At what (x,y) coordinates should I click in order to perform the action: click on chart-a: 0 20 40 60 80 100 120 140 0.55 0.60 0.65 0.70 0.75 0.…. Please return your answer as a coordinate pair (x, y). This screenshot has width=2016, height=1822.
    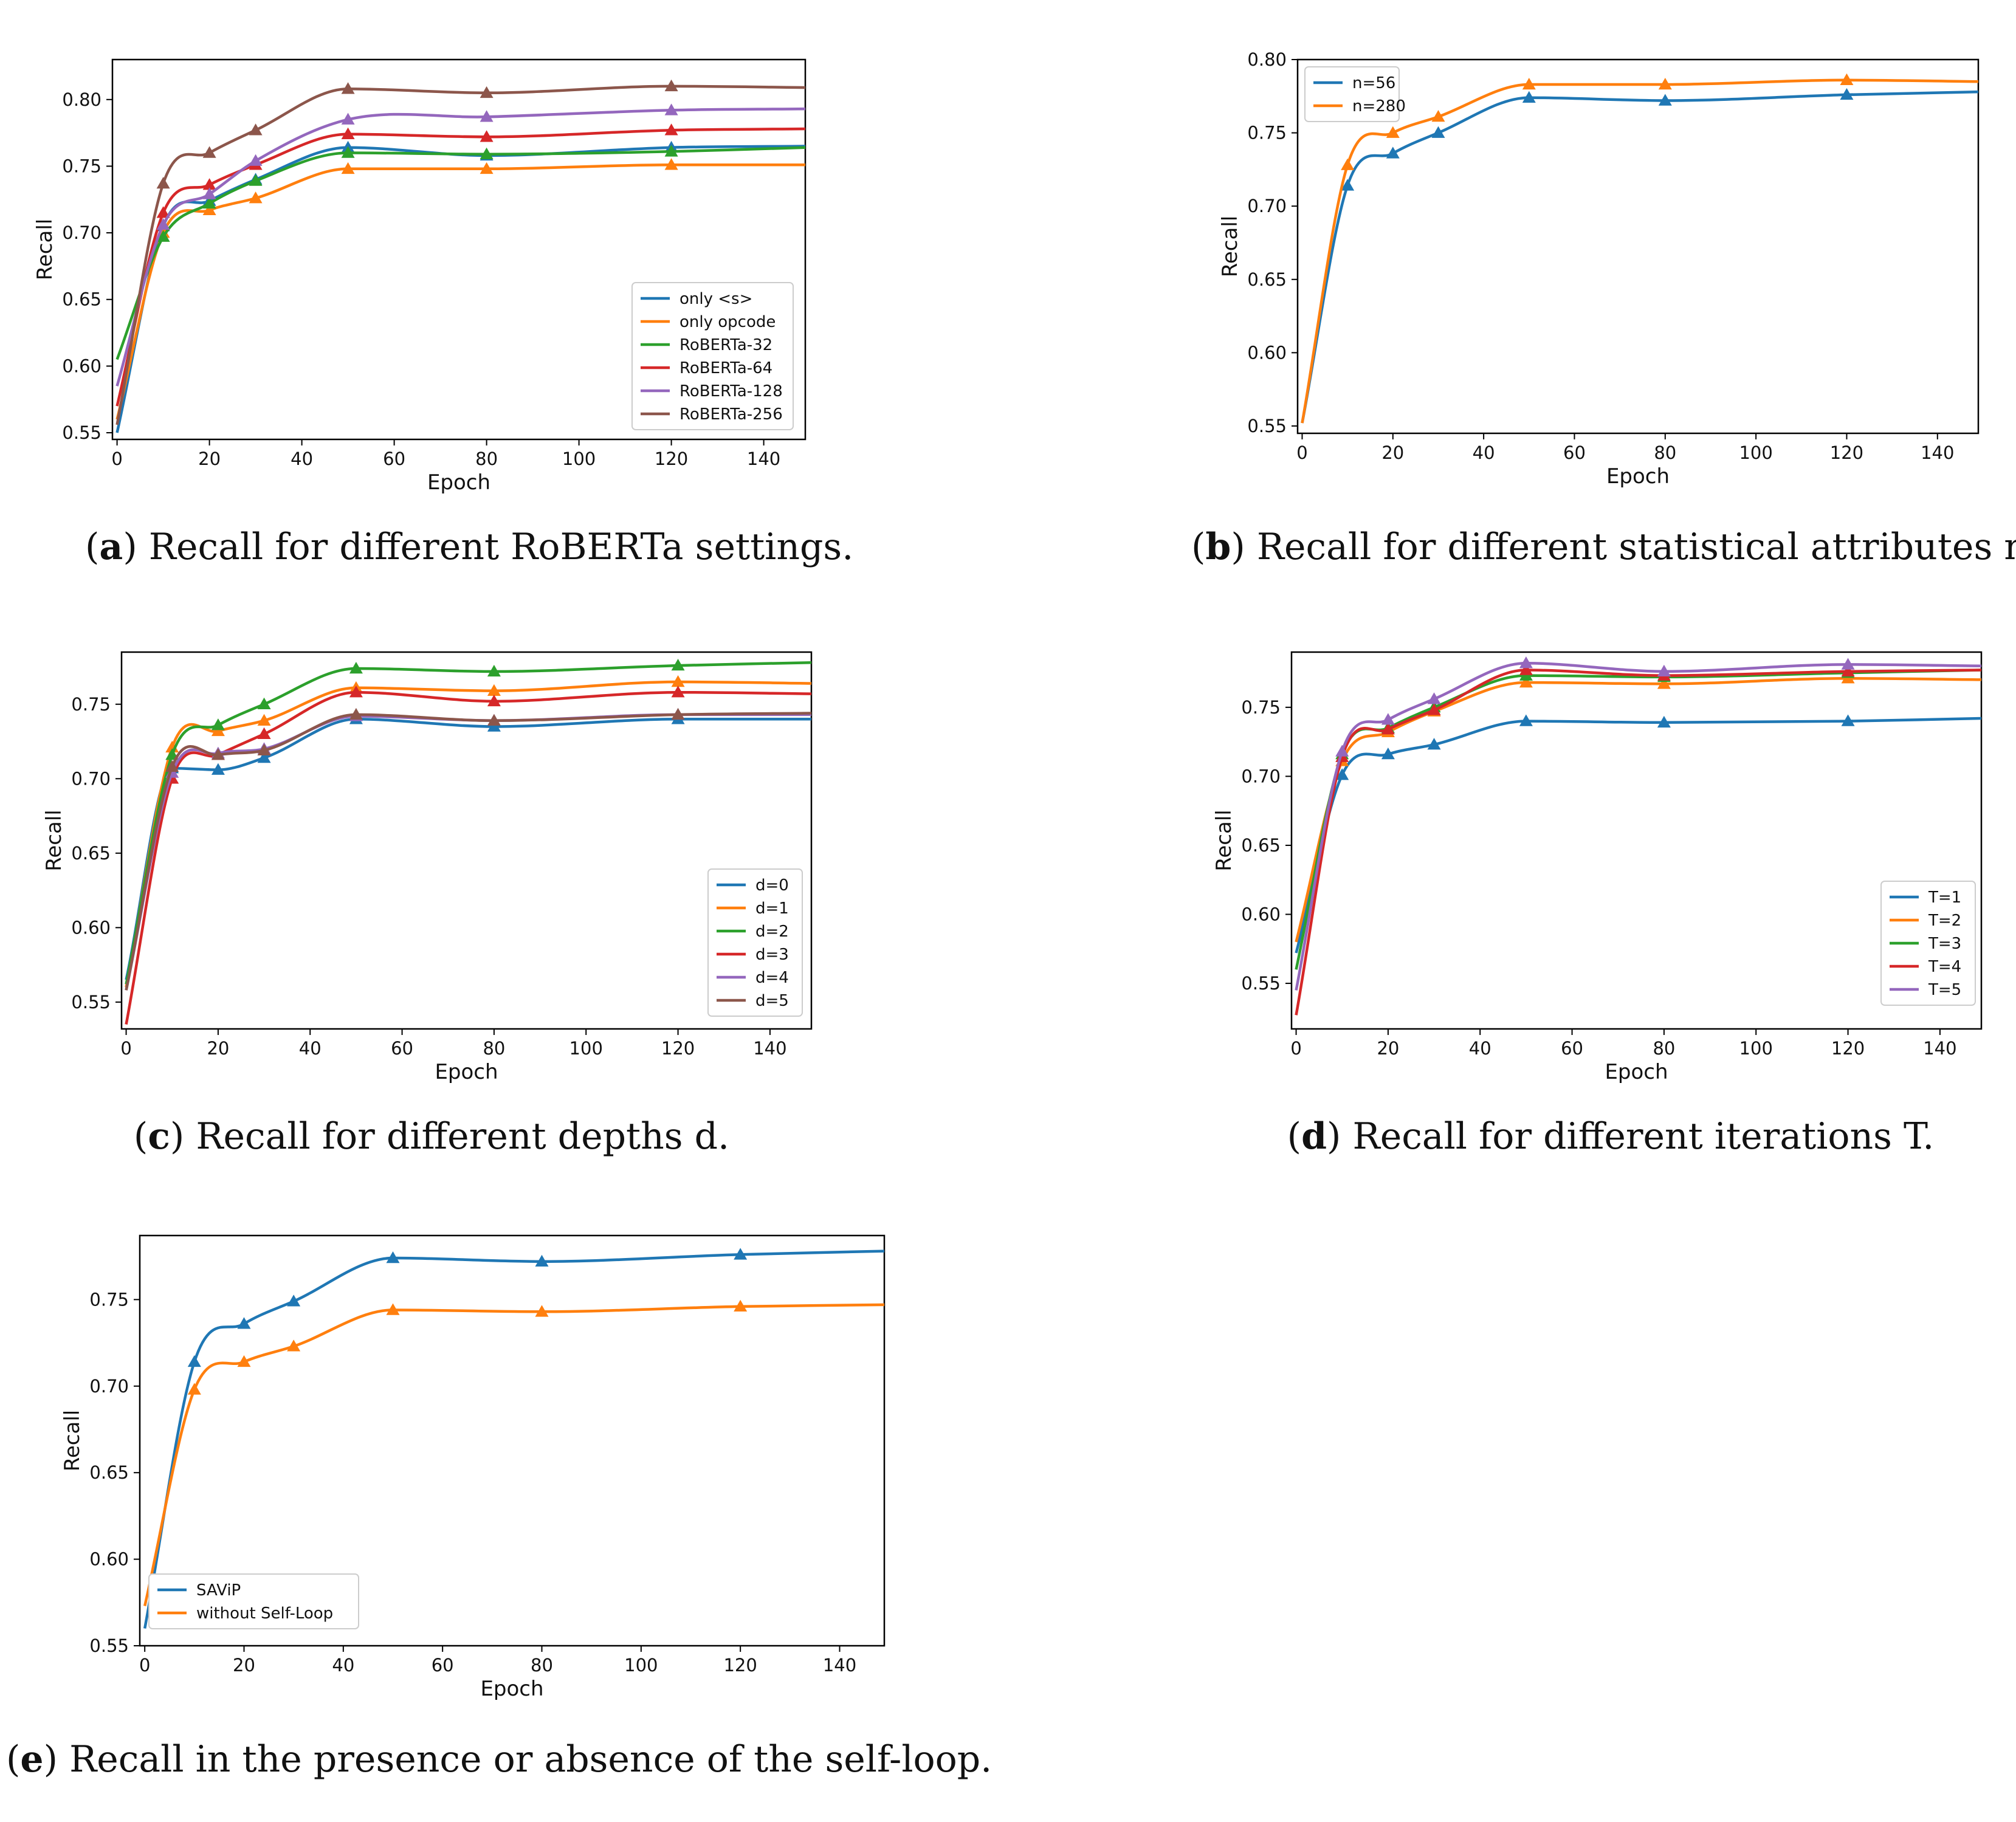
    Looking at the image, I should click on (420, 277).